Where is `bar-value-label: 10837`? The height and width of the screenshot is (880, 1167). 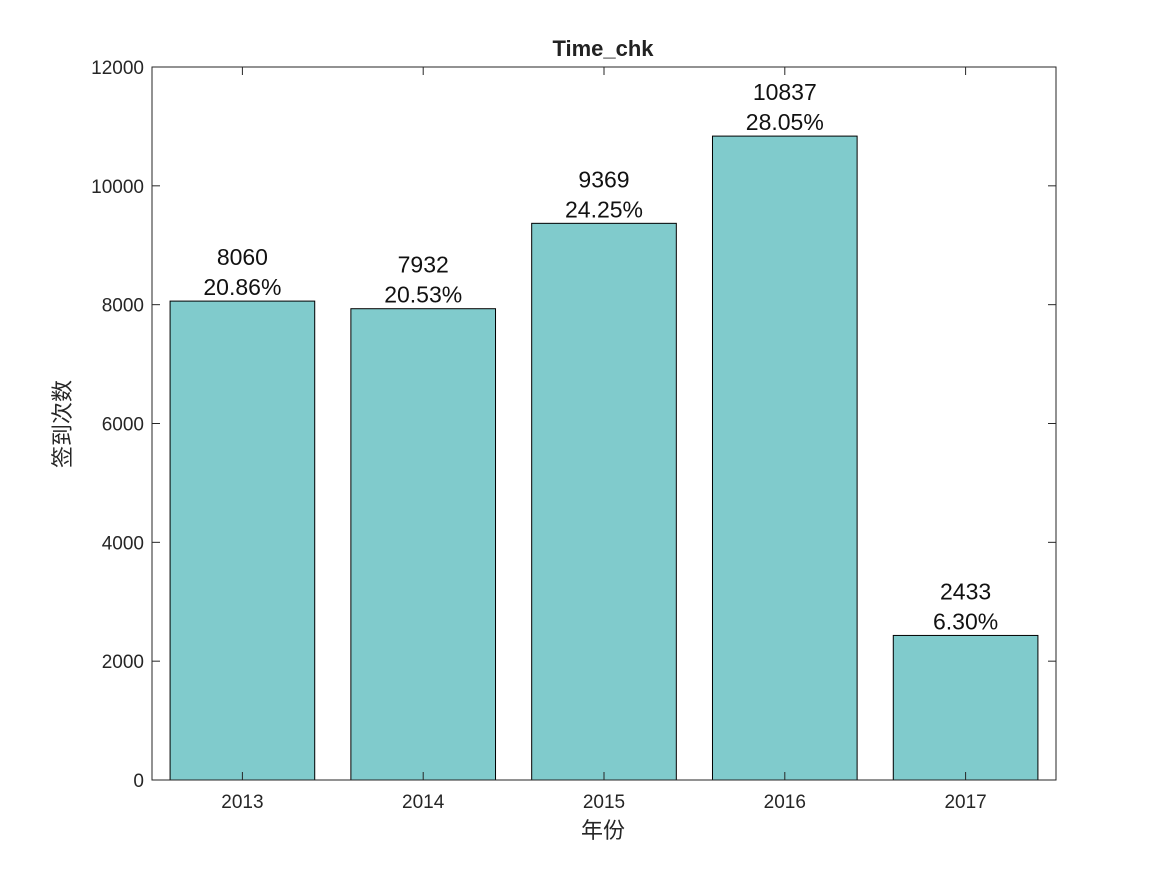
bar-value-label: 10837 is located at coordinates (785, 92).